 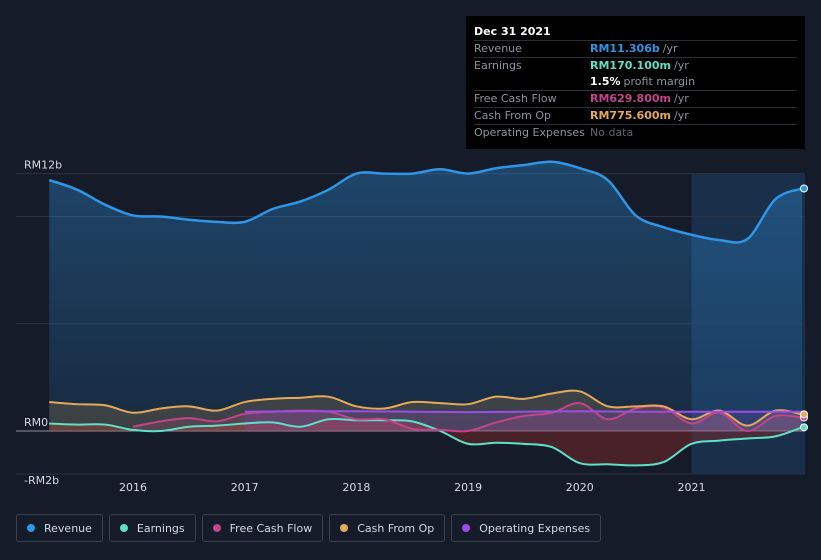 I want to click on tooltip-label: Free Cash Flow, so click(x=515, y=98).